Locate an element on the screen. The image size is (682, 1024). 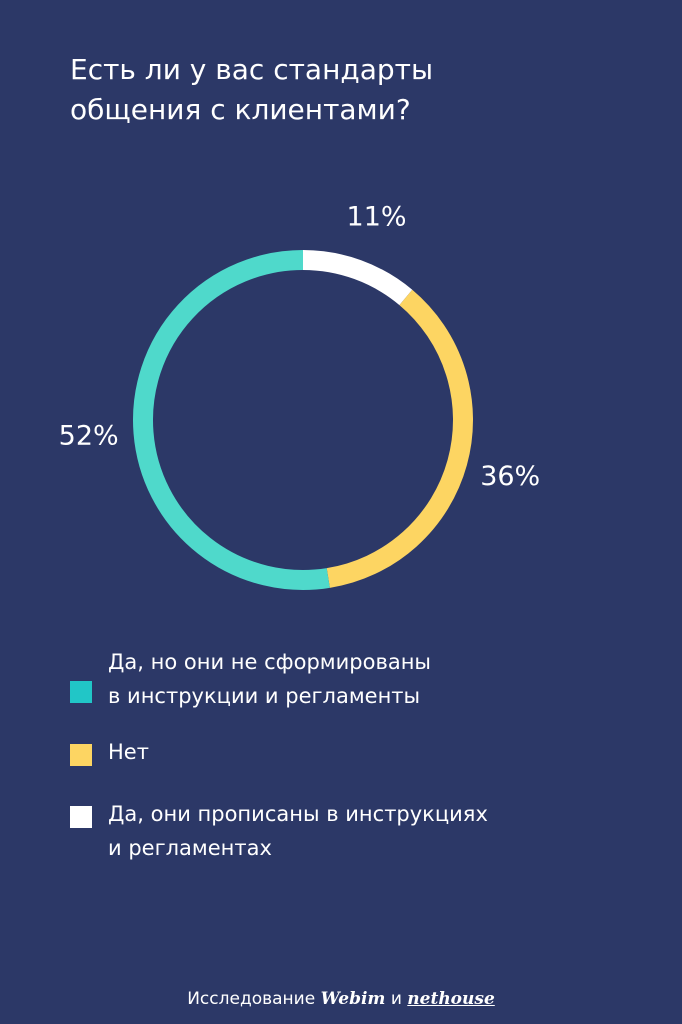
slice-percentage-label-3: 52% is located at coordinates (89, 436).